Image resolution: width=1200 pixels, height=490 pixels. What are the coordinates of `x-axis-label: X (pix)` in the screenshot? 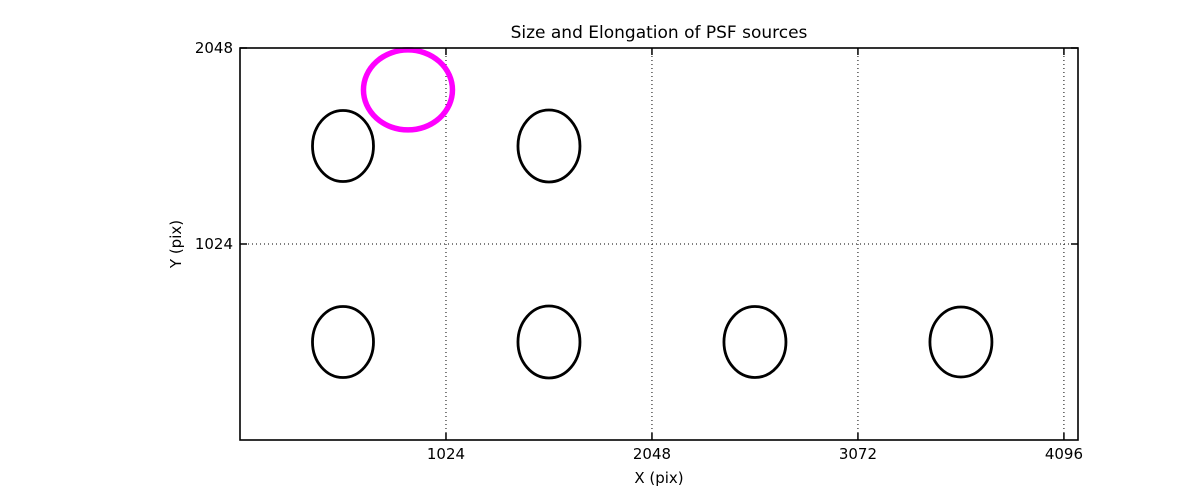 It's located at (658, 478).